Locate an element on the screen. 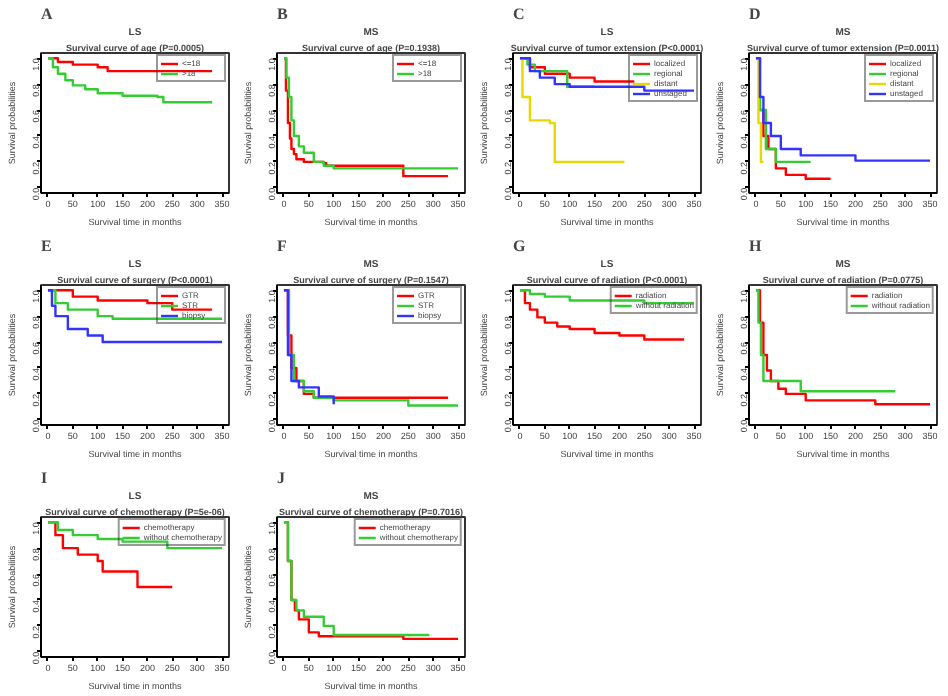  text: F is located at coordinates (282, 246).